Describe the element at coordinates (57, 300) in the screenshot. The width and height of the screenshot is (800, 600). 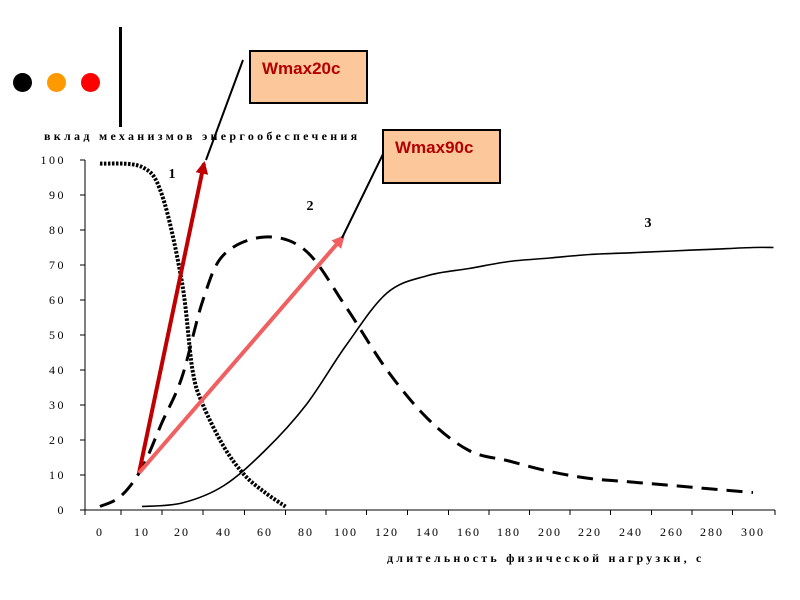
I see `y-tick-label: 60` at that location.